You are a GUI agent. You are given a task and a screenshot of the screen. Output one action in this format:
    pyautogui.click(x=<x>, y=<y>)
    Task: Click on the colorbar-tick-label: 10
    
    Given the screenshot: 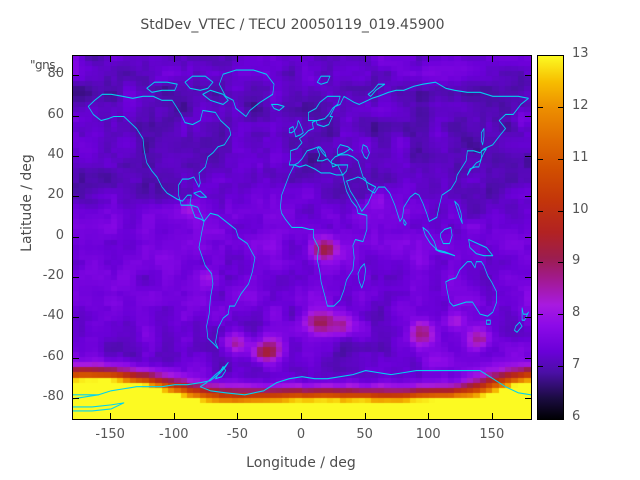 What is the action you would take?
    pyautogui.click(x=580, y=209)
    